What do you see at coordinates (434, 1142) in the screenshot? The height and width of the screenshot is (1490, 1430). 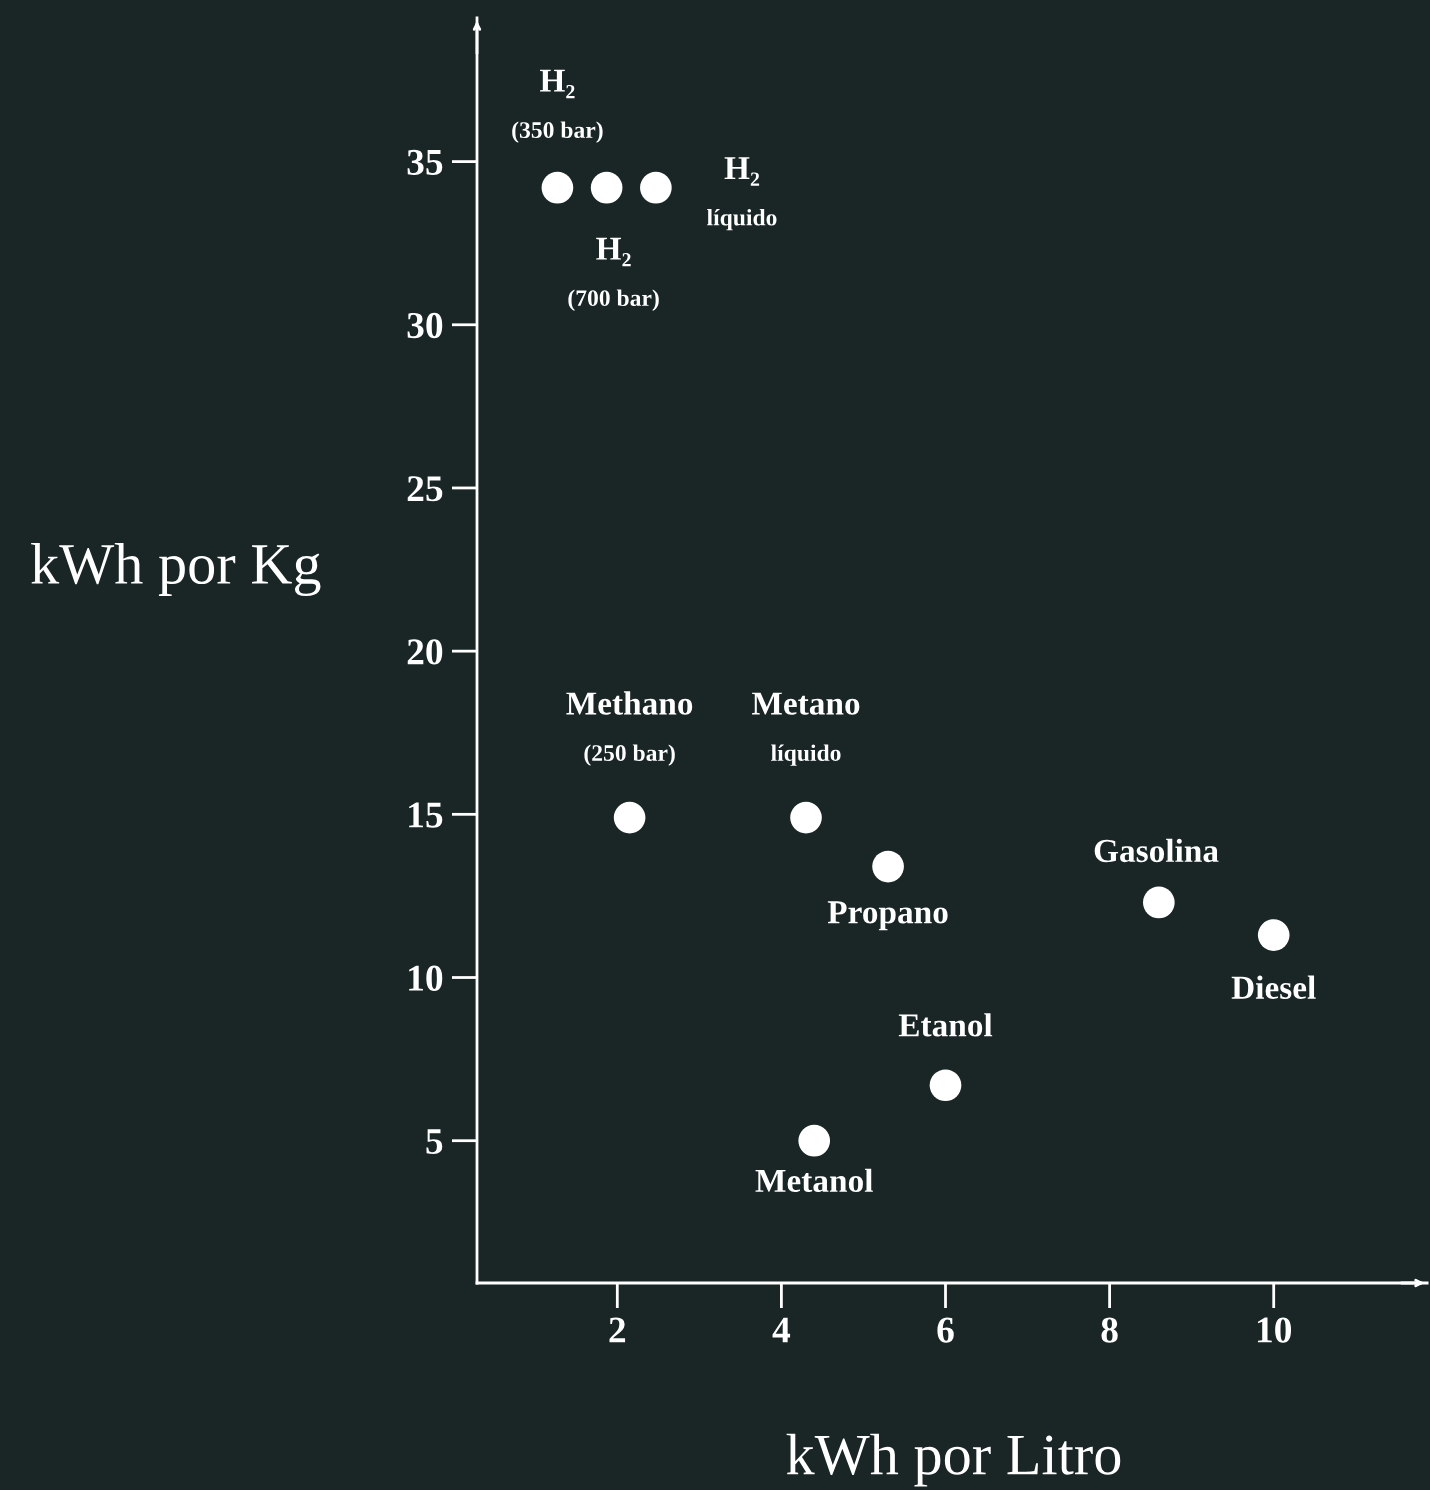 I see `y-tick-label: 5` at bounding box center [434, 1142].